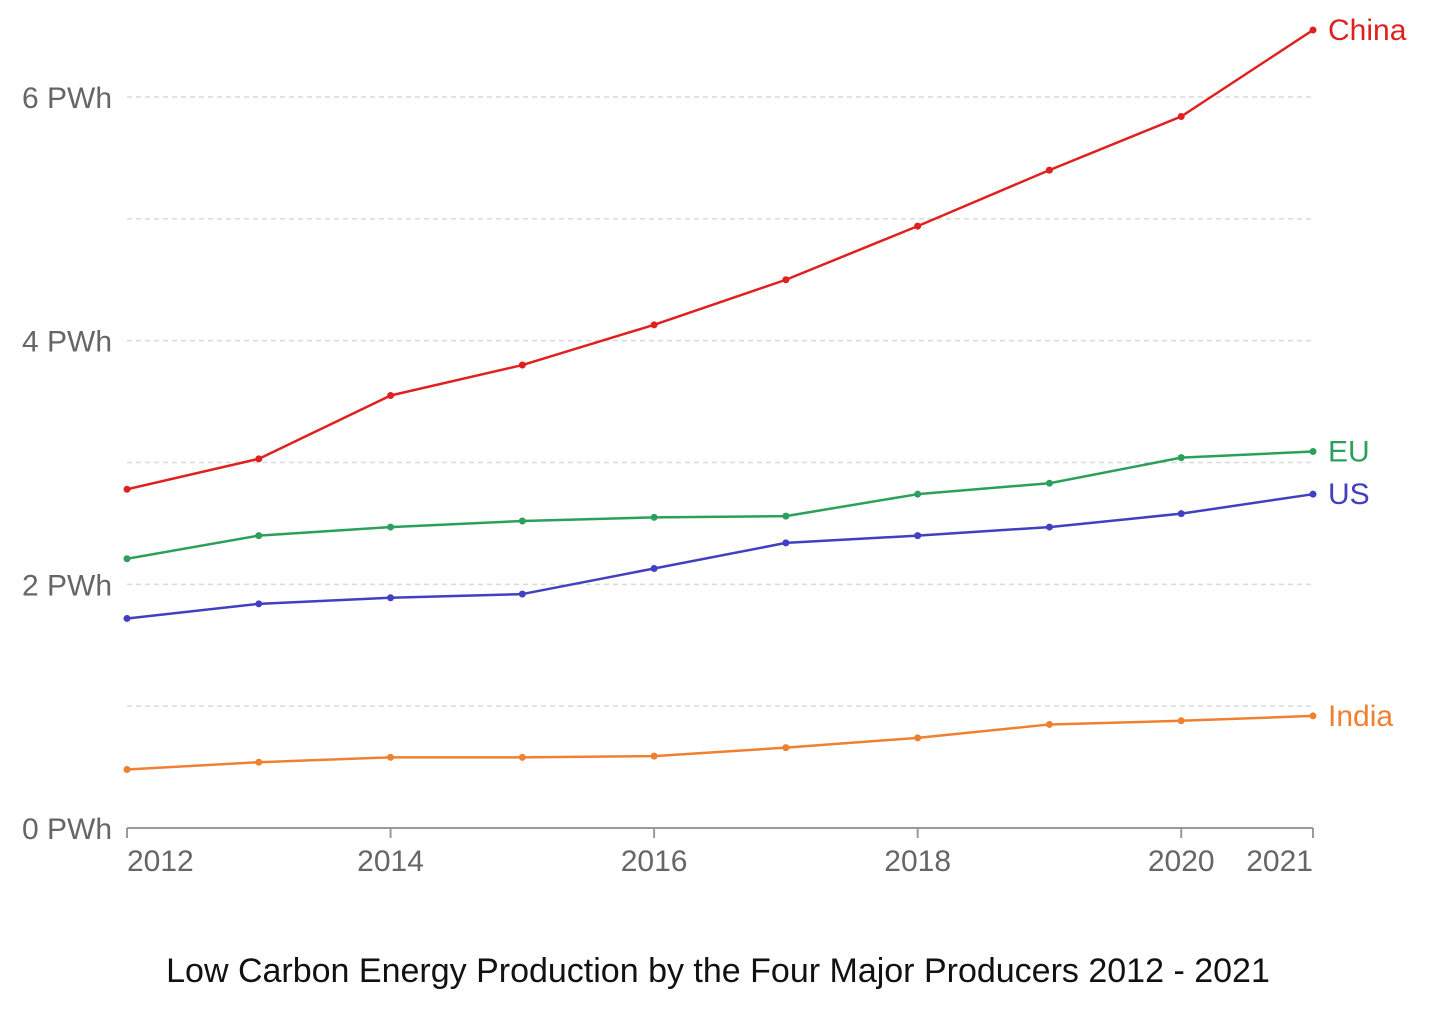 This screenshot has height=1011, width=1430. I want to click on series-label-eu: EU, so click(1349, 452).